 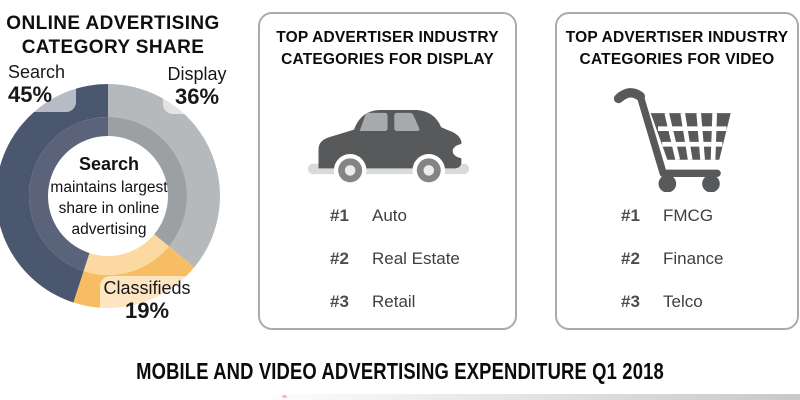 I want to click on segment-label-search: Search 45%, so click(x=38, y=86).